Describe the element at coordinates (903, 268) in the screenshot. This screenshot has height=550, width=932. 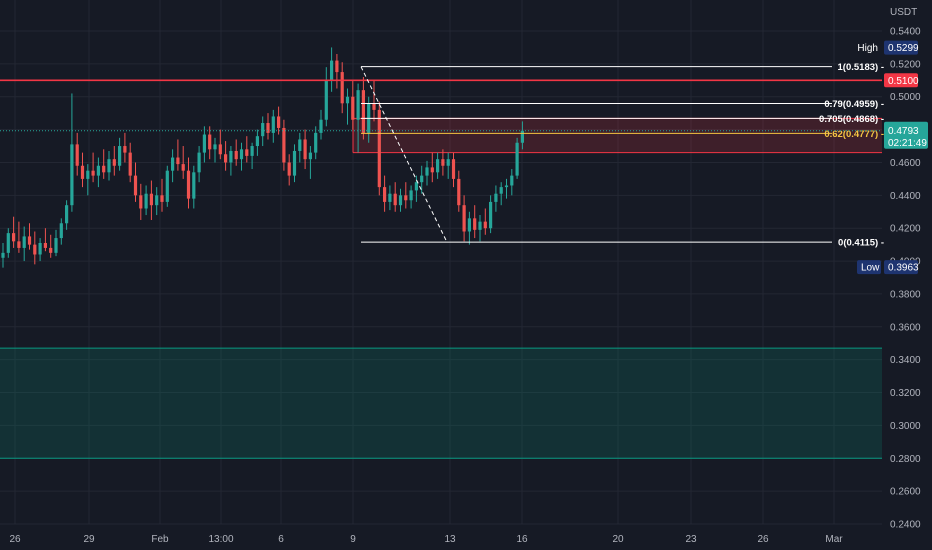
I see `low-value: 0.3963` at that location.